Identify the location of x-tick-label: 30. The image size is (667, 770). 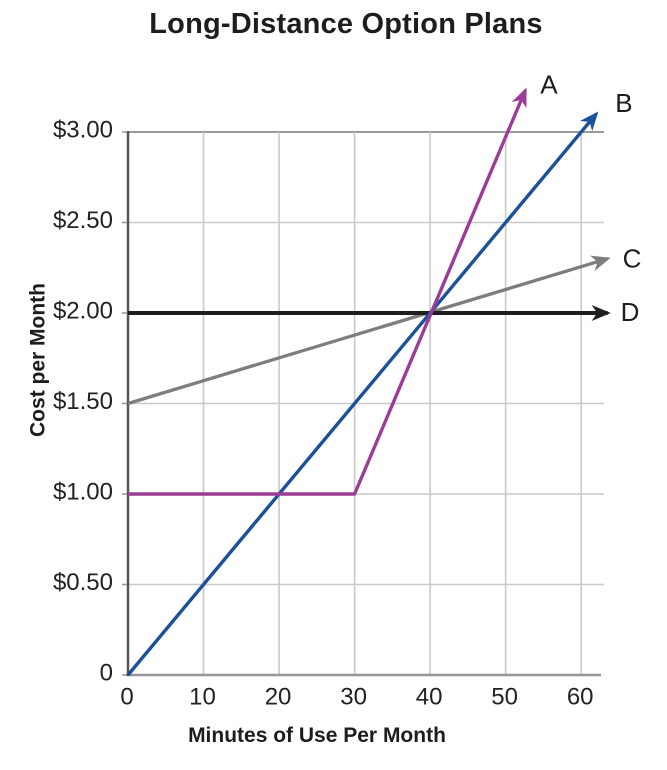
(353, 697).